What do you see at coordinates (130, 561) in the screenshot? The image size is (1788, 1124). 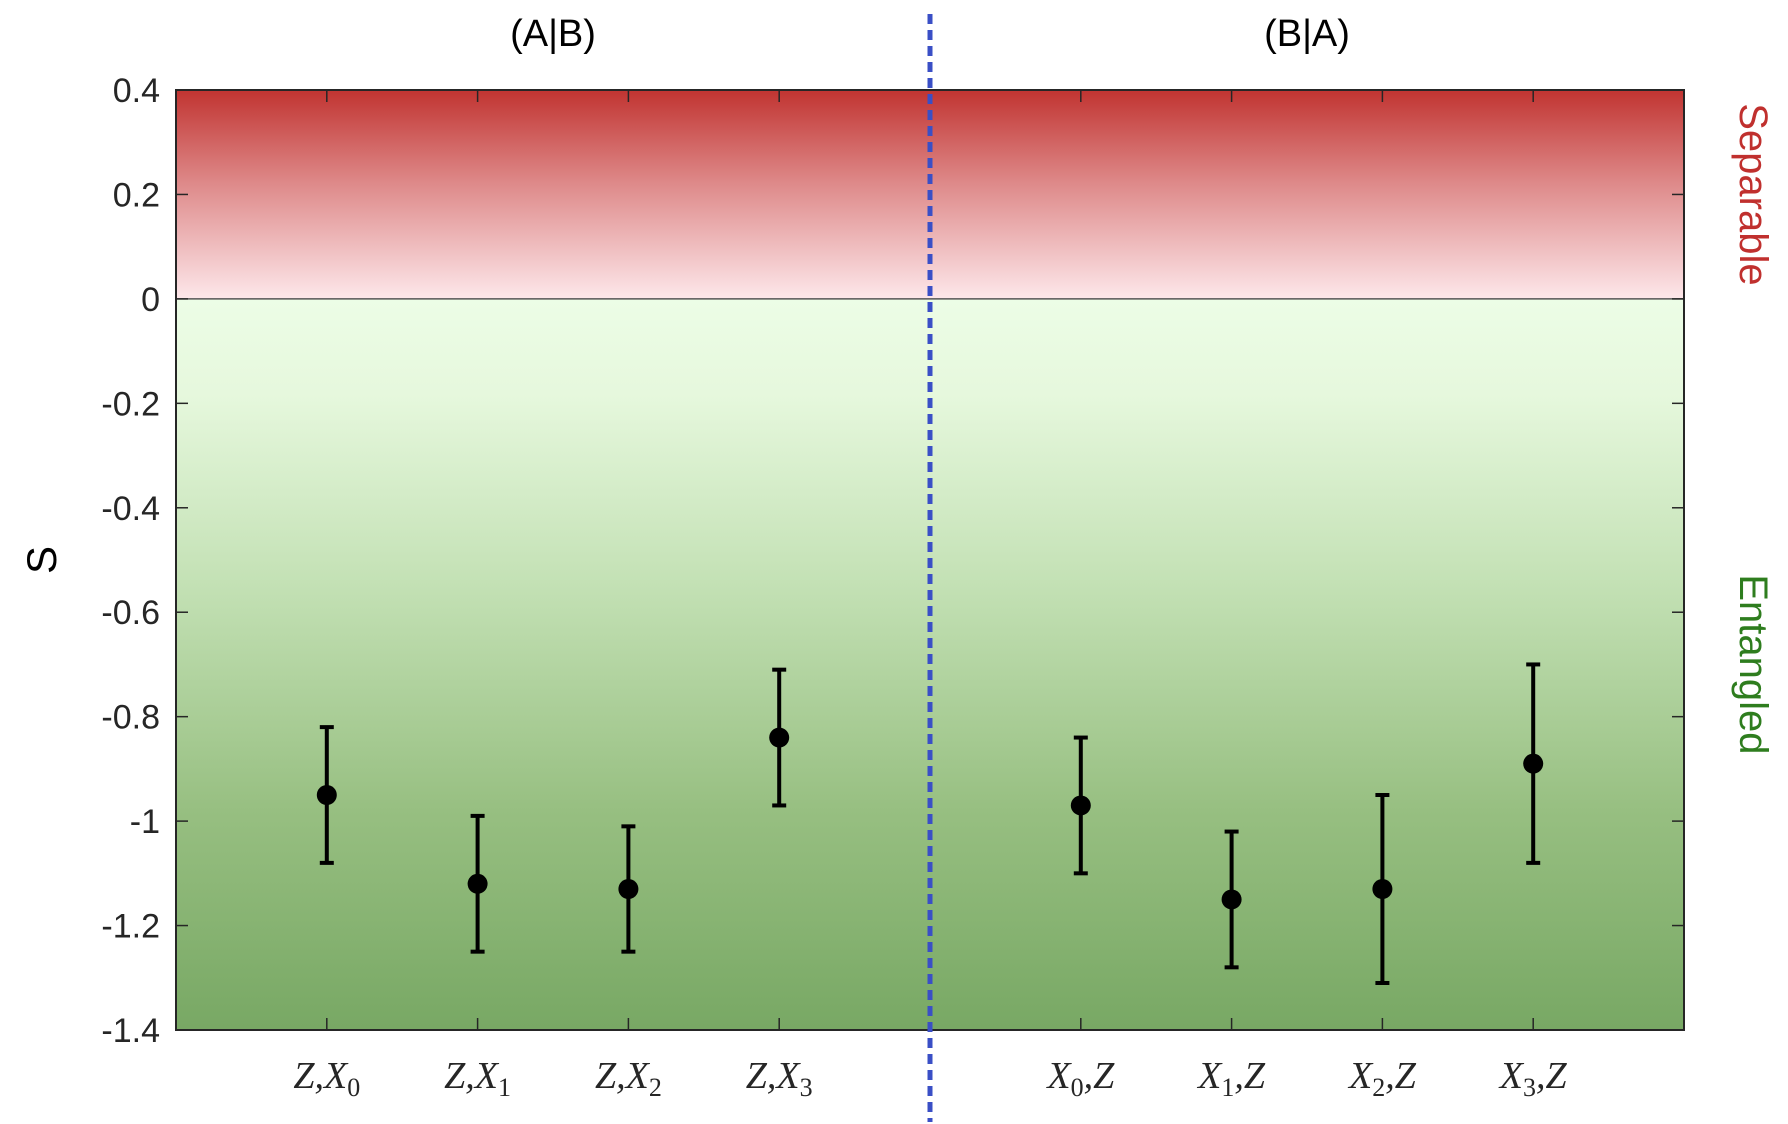 I see `y-tick-labels: 0.4 0.2 0 -0.2 -0.4 -0.6 -0.8 -1 -1.2 -1.4` at bounding box center [130, 561].